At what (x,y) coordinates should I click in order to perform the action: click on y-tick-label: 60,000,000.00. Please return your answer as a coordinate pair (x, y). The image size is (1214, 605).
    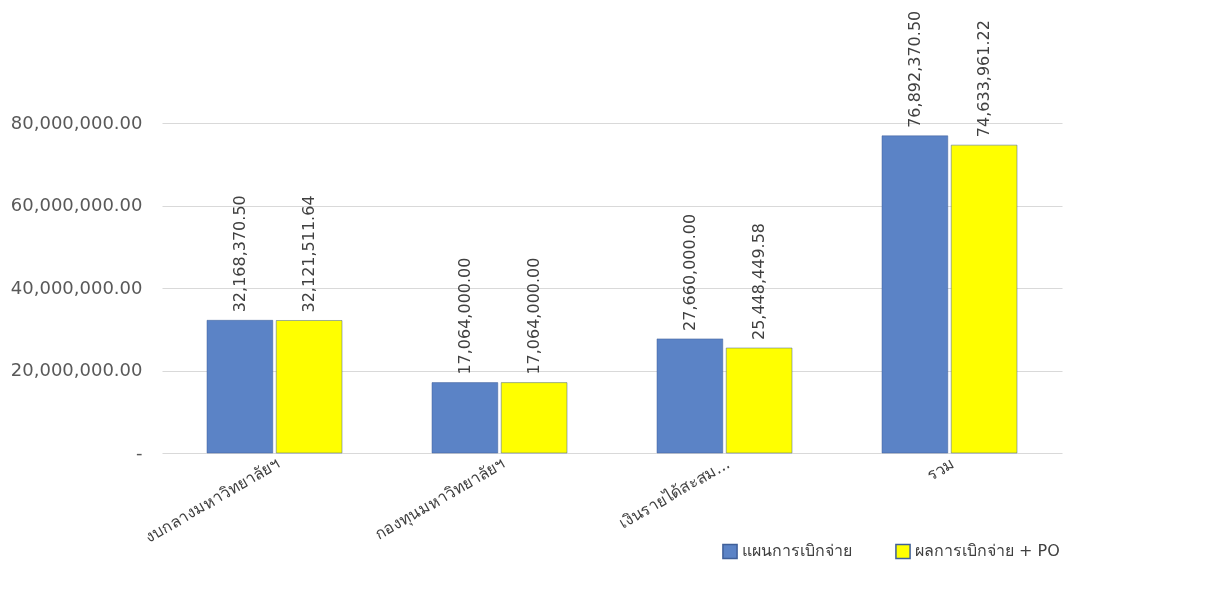
    Looking at the image, I should click on (76, 204).